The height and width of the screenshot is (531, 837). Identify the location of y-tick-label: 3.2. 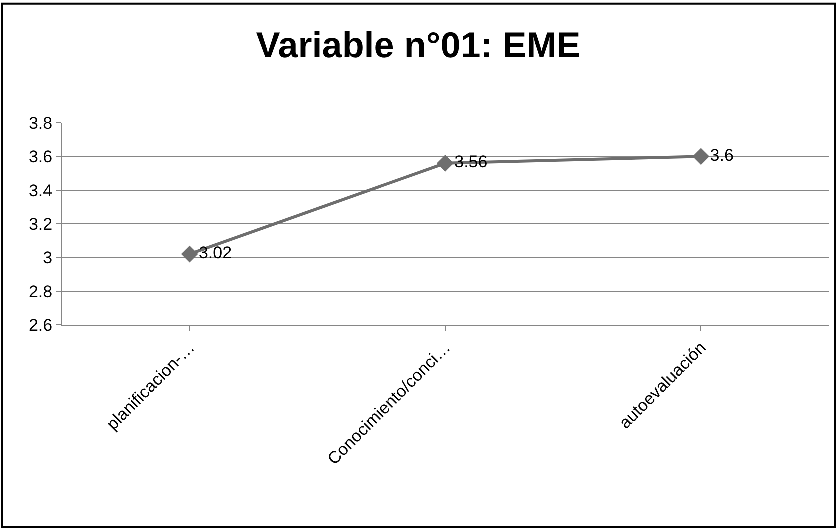
(40, 224).